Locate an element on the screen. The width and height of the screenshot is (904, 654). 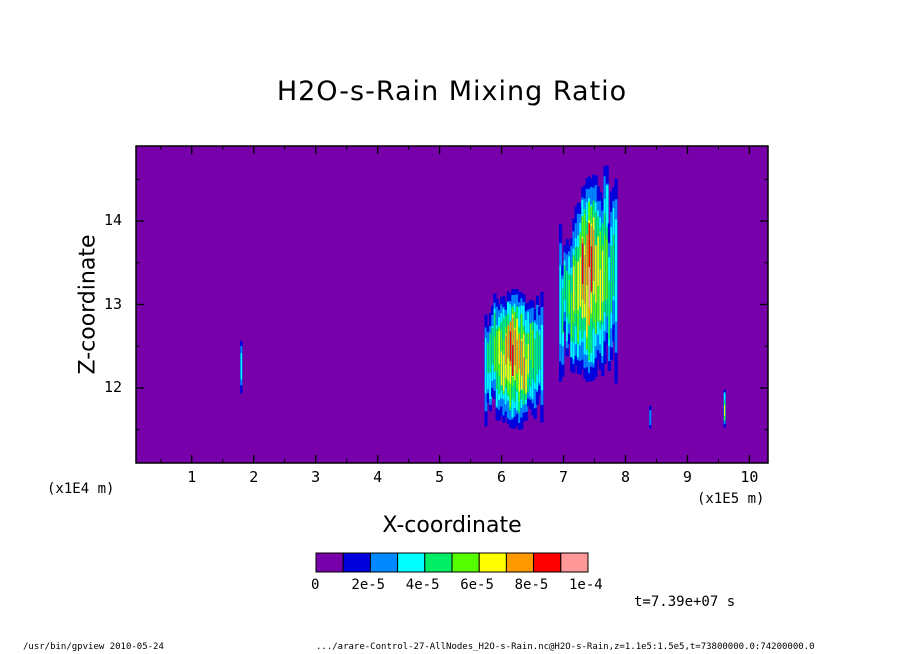
x-scale-factor: (x1E4 m) is located at coordinates (81, 489).